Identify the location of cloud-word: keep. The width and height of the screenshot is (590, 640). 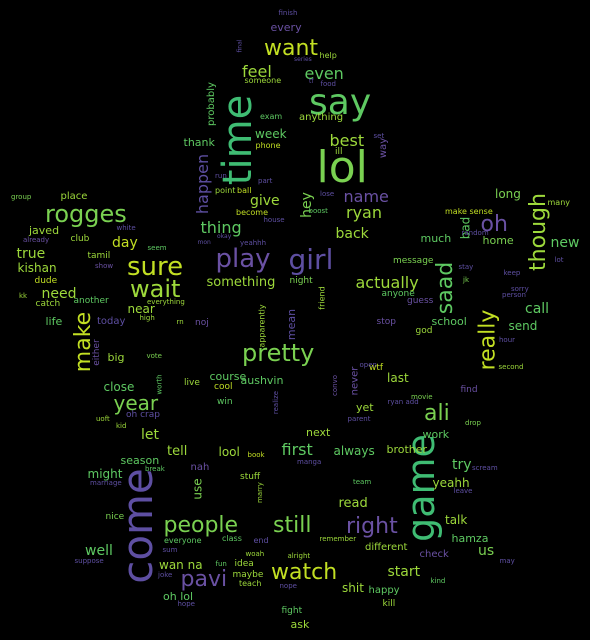
(512, 272).